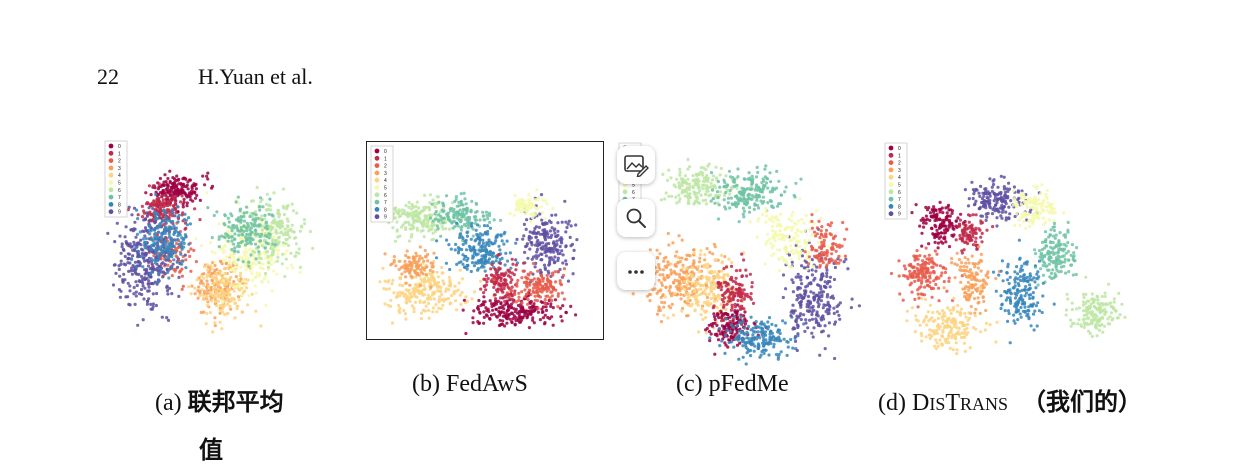  What do you see at coordinates (119, 198) in the screenshot?
I see `legend-label-7: 7` at bounding box center [119, 198].